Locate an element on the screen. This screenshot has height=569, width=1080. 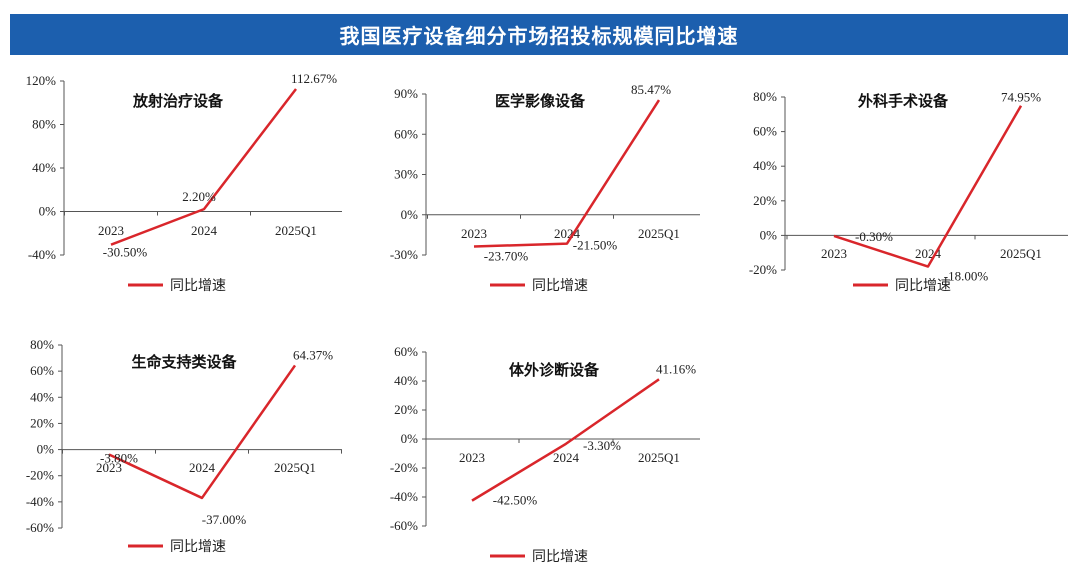
chart-title: 体外诊断设备 is located at coordinates (554, 370).